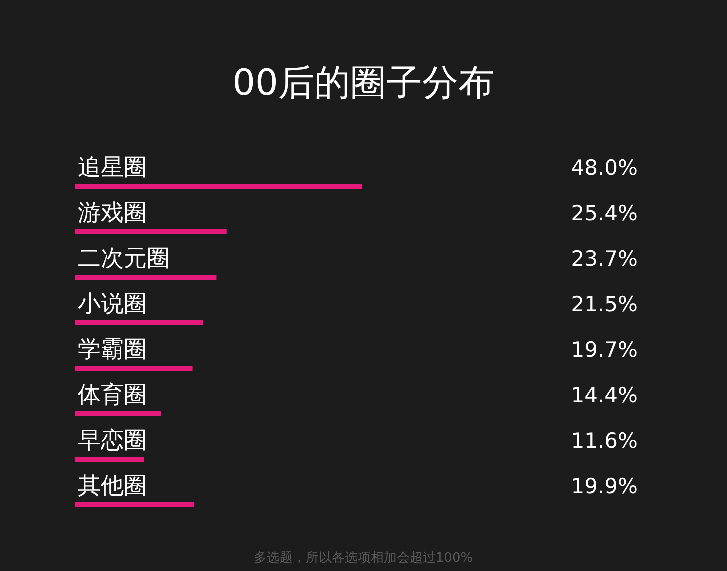 This screenshot has width=727, height=571. I want to click on text: 多选题，所以各选项相加会超过100%, so click(364, 558).